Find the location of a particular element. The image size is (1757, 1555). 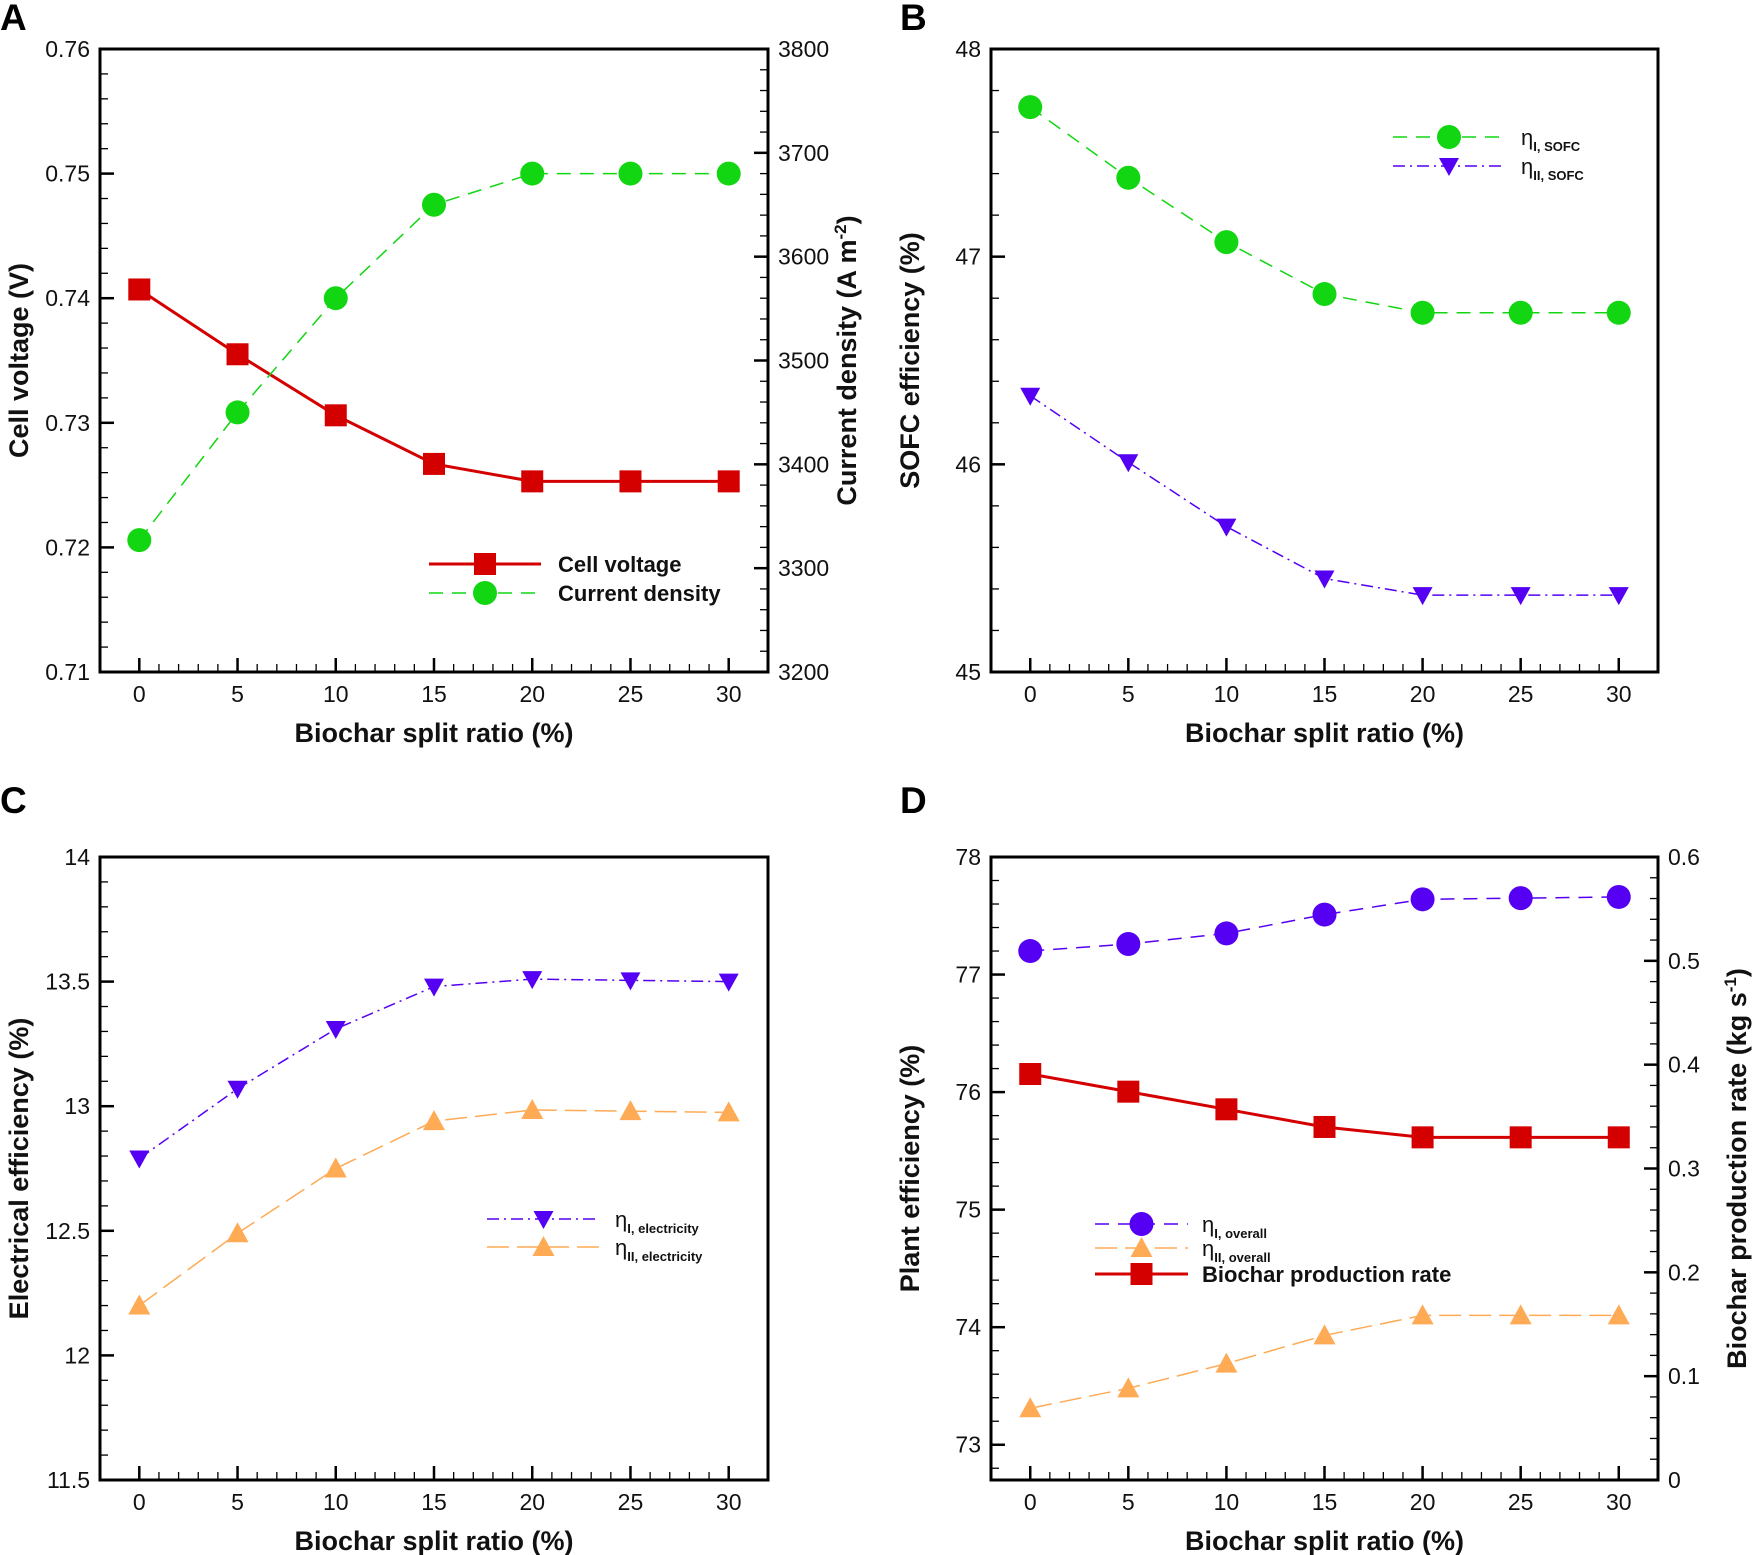

legend-label: ηII, SOFC is located at coordinates (1552, 168).